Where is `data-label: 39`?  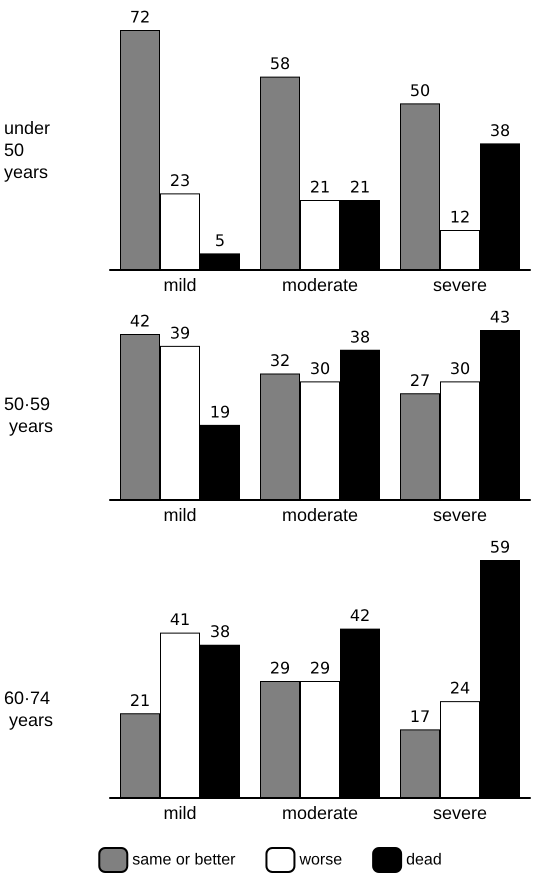 data-label: 39 is located at coordinates (180, 332).